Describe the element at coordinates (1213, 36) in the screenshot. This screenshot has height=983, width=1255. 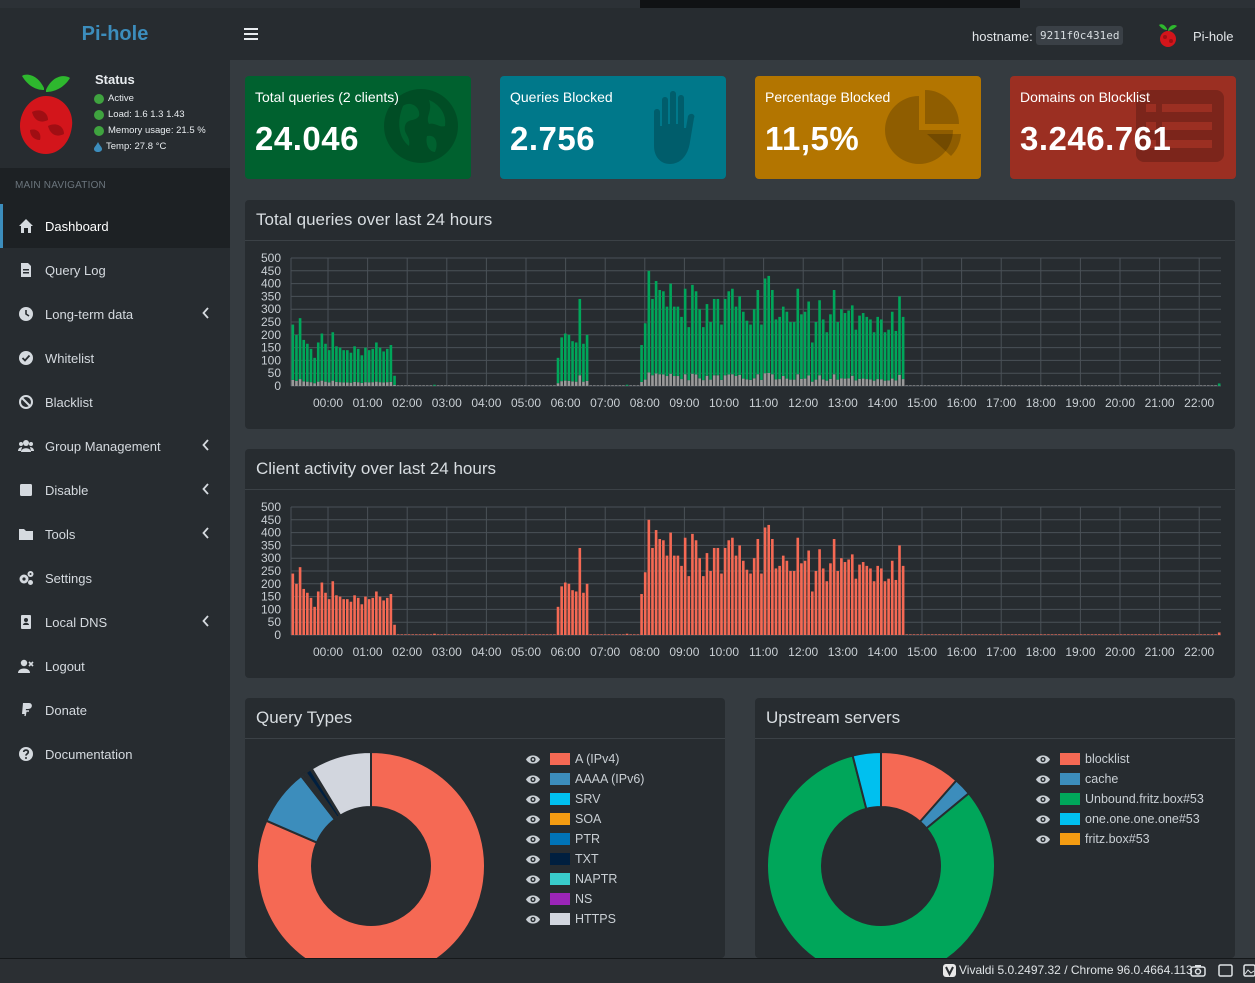
I see `header-user-name: Pi-hole` at that location.